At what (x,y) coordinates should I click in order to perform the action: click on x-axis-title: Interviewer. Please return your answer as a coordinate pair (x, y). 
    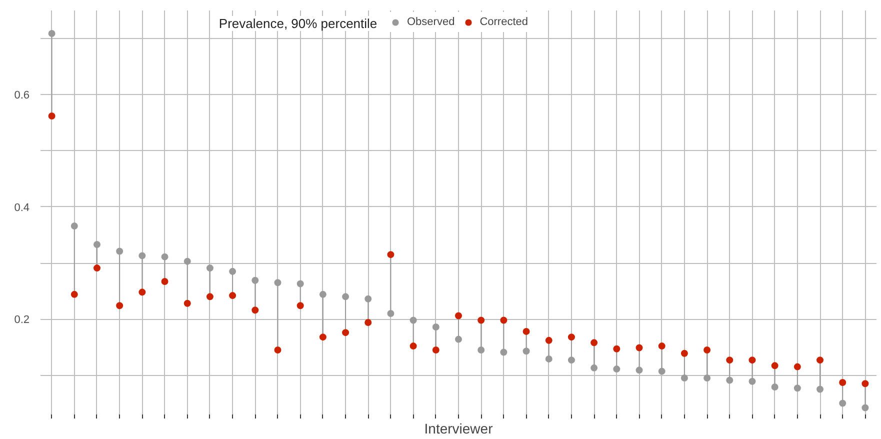
    Looking at the image, I should click on (459, 428).